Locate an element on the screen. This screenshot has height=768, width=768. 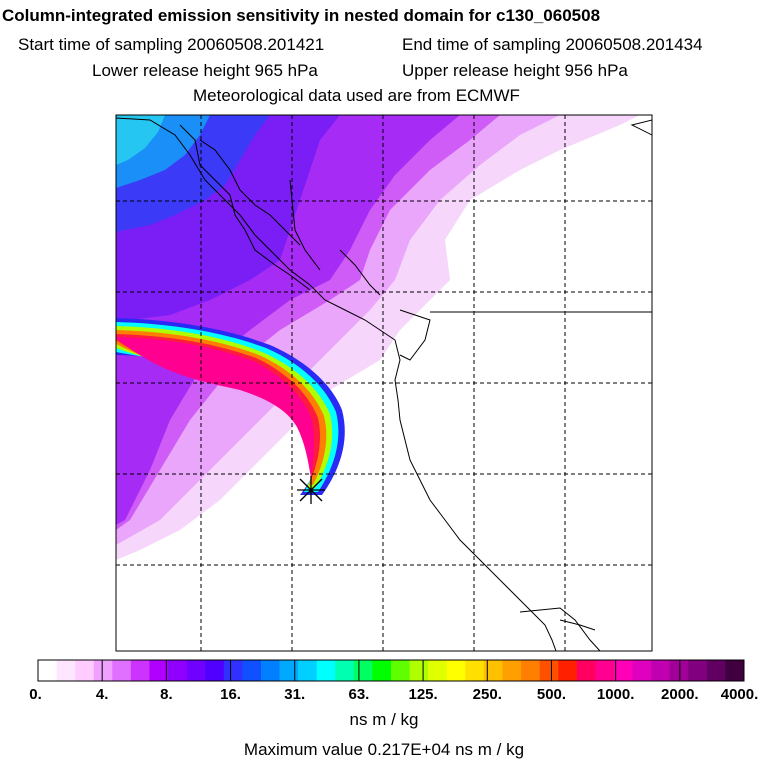
colorbar-frame is located at coordinates (391, 670).